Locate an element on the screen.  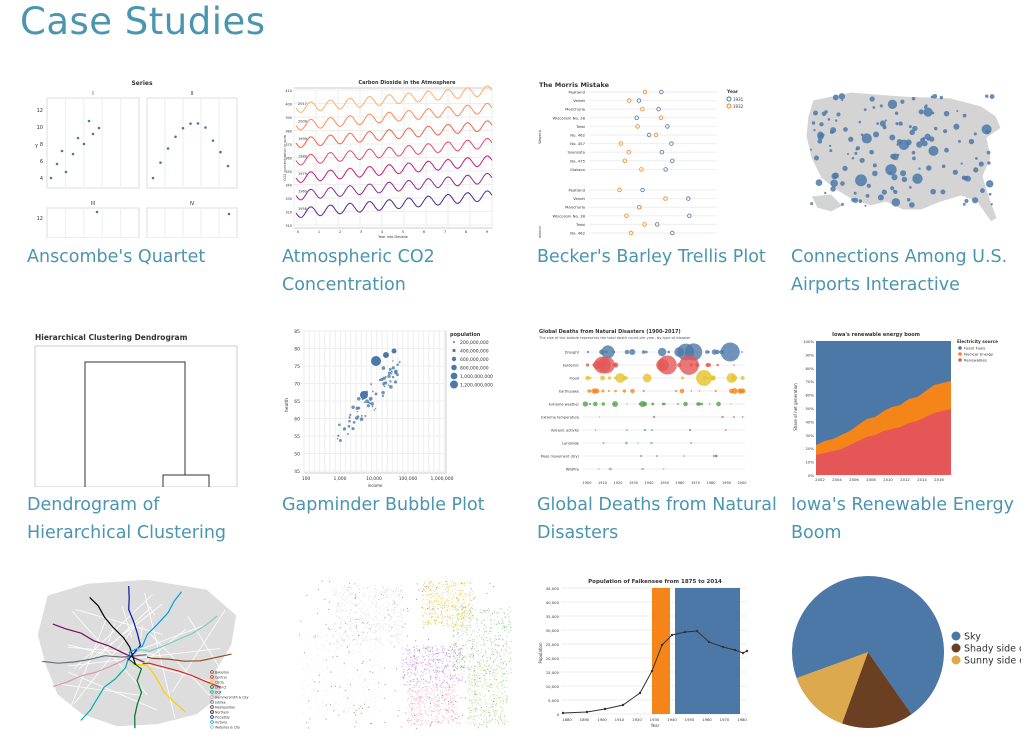
card-label: Gapminder Bubble Plot is located at coordinates (383, 505).